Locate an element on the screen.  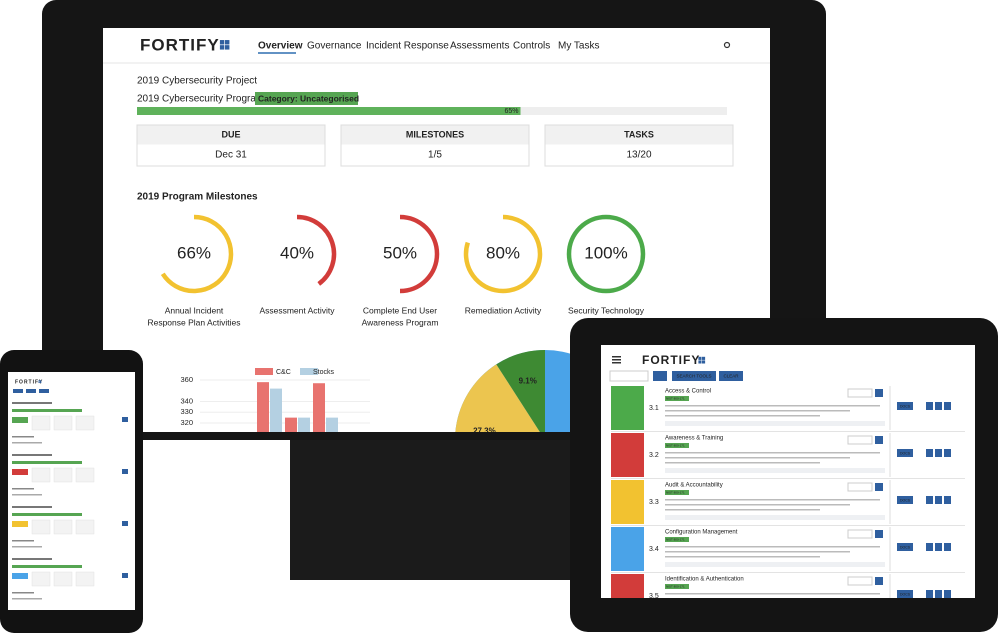
stat-value: 1/5 is located at coordinates (435, 155).